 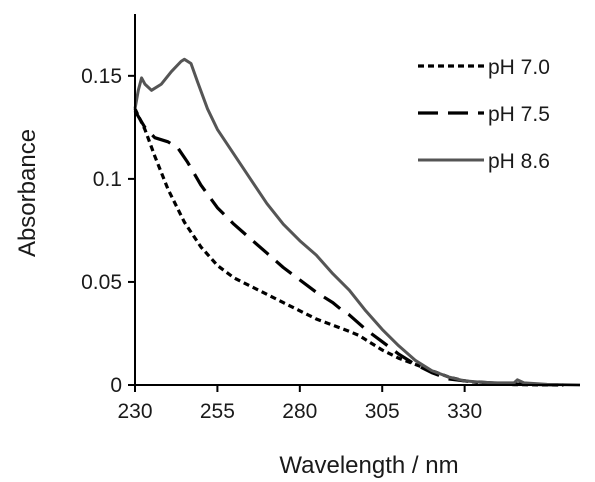 I want to click on x-axis-ticks: 230 255 280 305 330, so click(x=299, y=404).